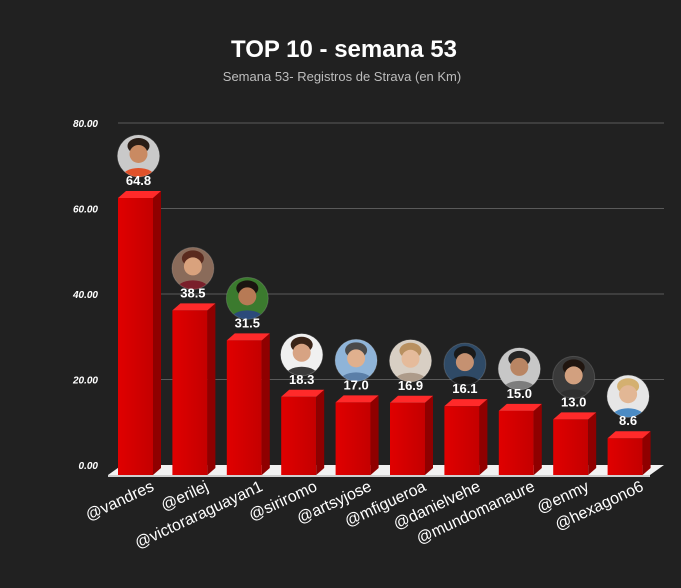 This screenshot has width=681, height=588. What do you see at coordinates (342, 76) in the screenshot?
I see `chart-subtitle: Semana 53- Registros de Strava (en Km)` at bounding box center [342, 76].